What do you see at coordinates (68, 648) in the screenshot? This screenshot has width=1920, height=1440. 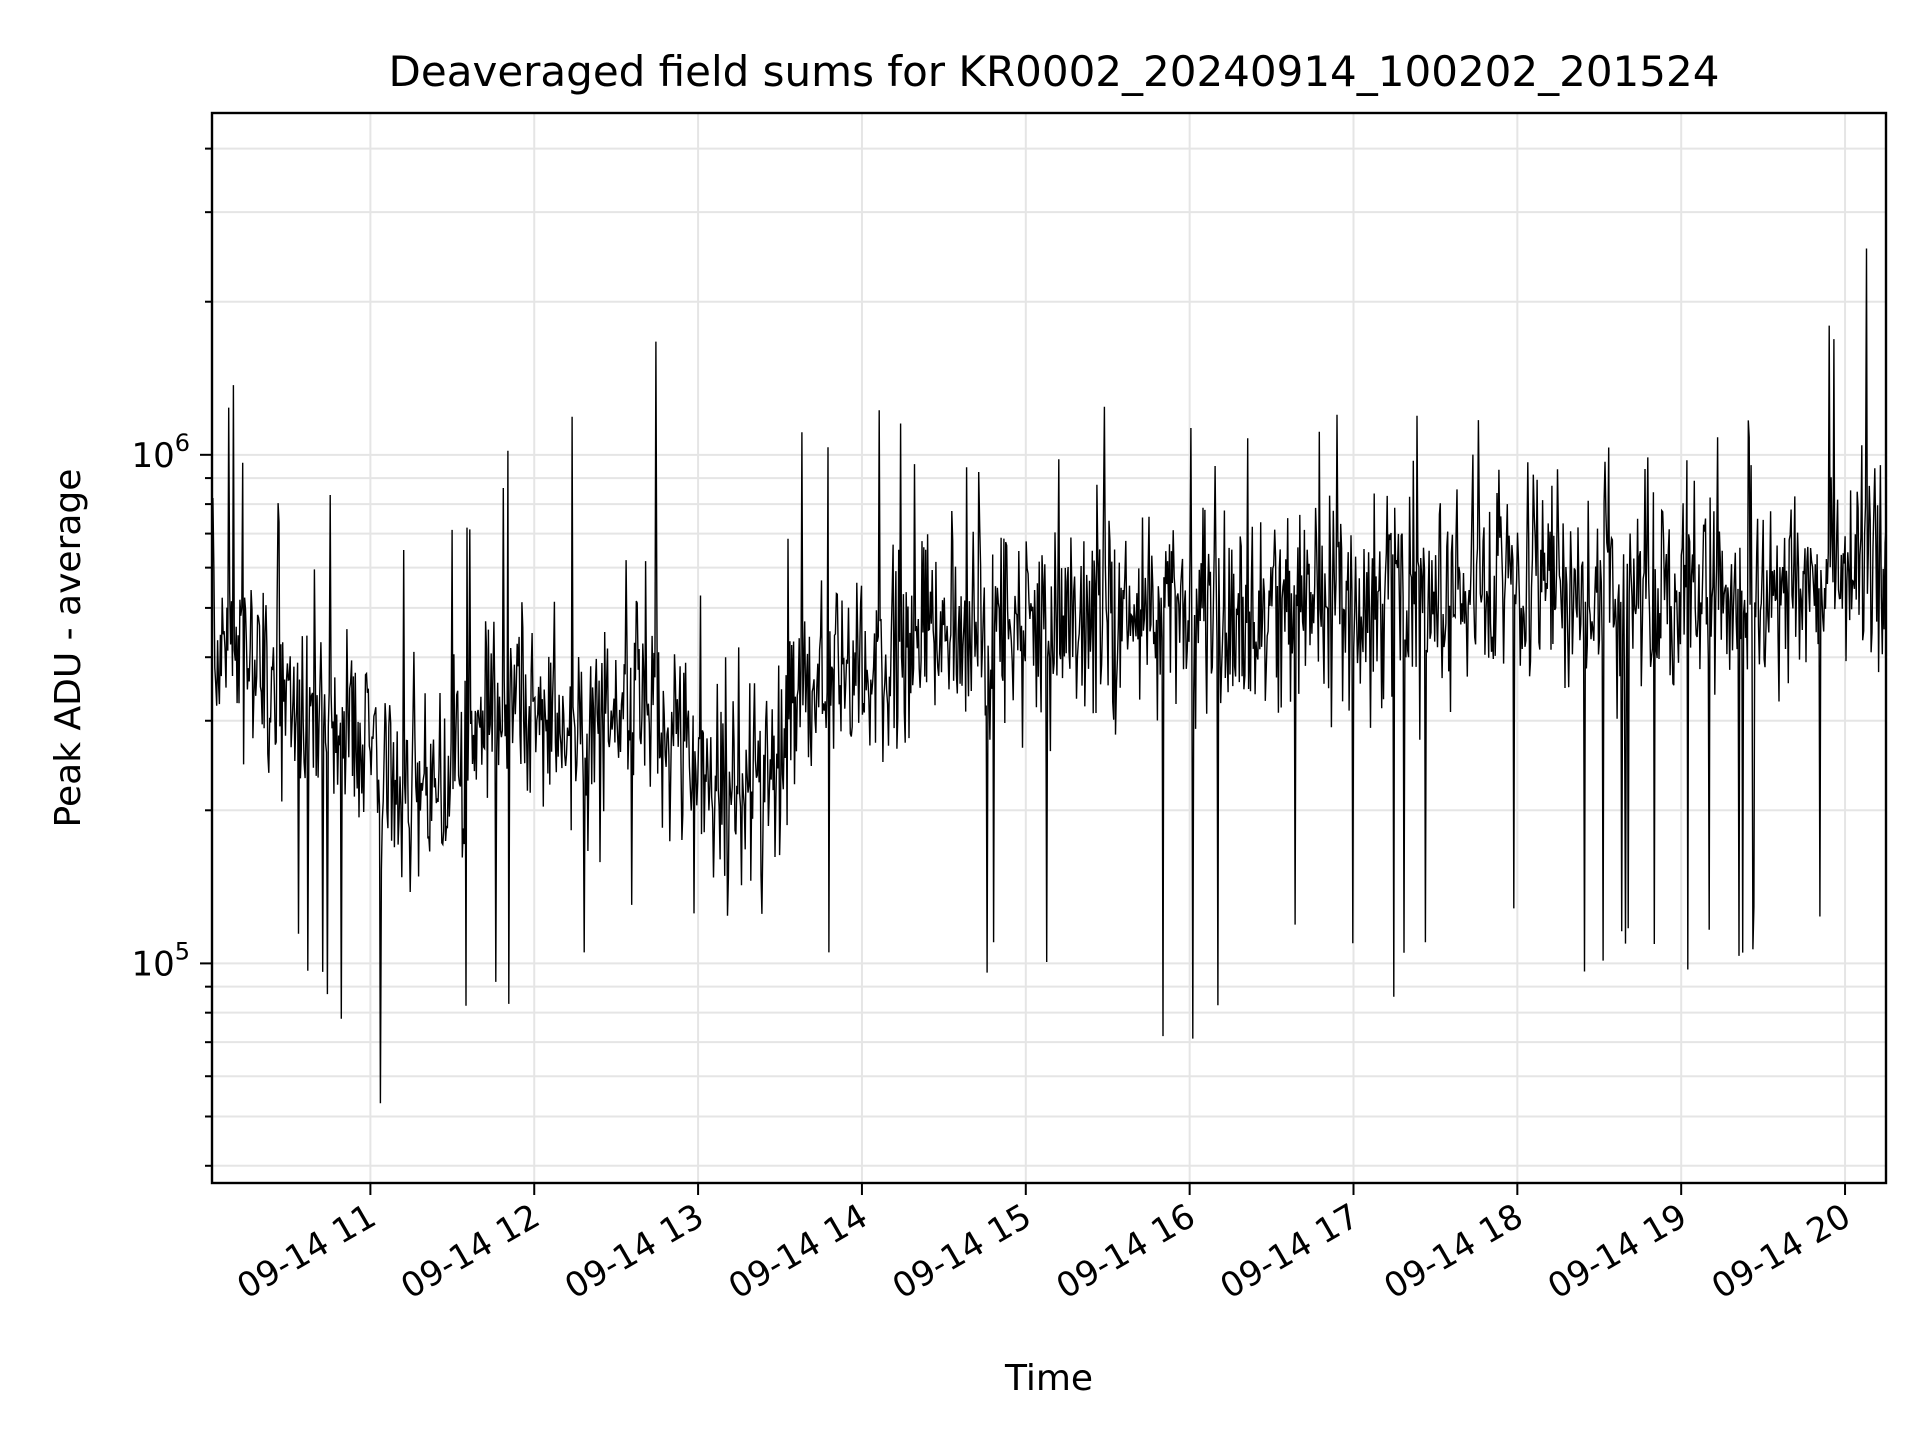 I see `y-axis-label: Peak ADU - average` at bounding box center [68, 648].